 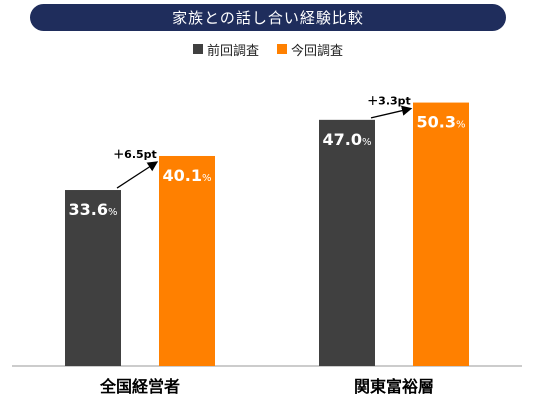 I want to click on legend-swatch-previous, so click(x=197, y=49).